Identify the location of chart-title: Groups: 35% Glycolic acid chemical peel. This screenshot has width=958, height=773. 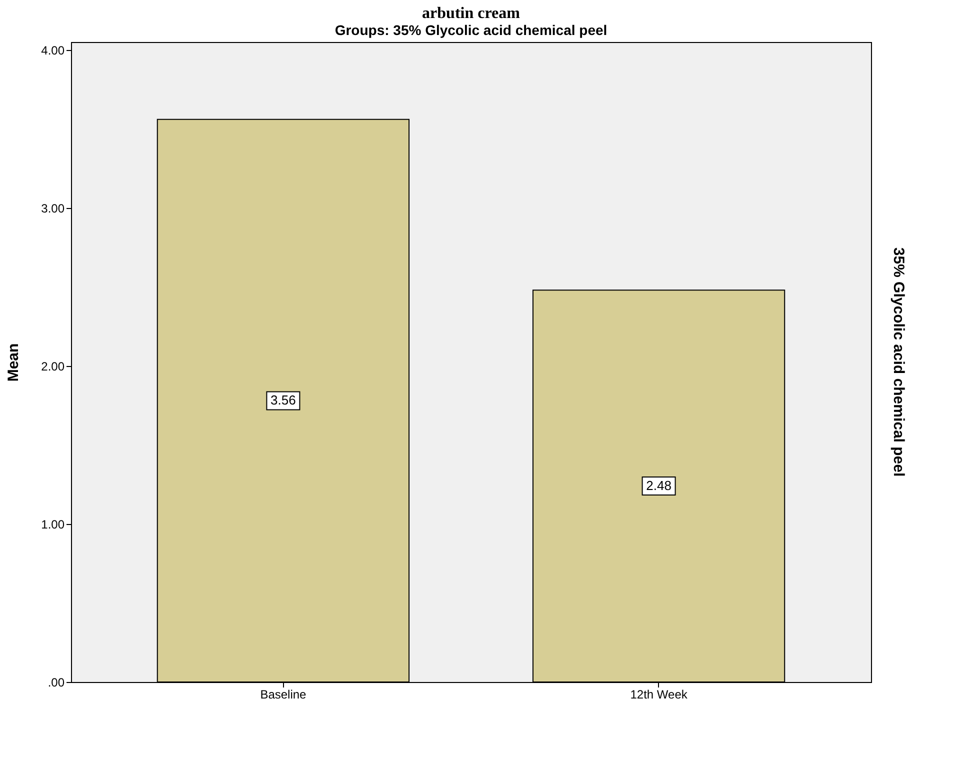
(471, 30).